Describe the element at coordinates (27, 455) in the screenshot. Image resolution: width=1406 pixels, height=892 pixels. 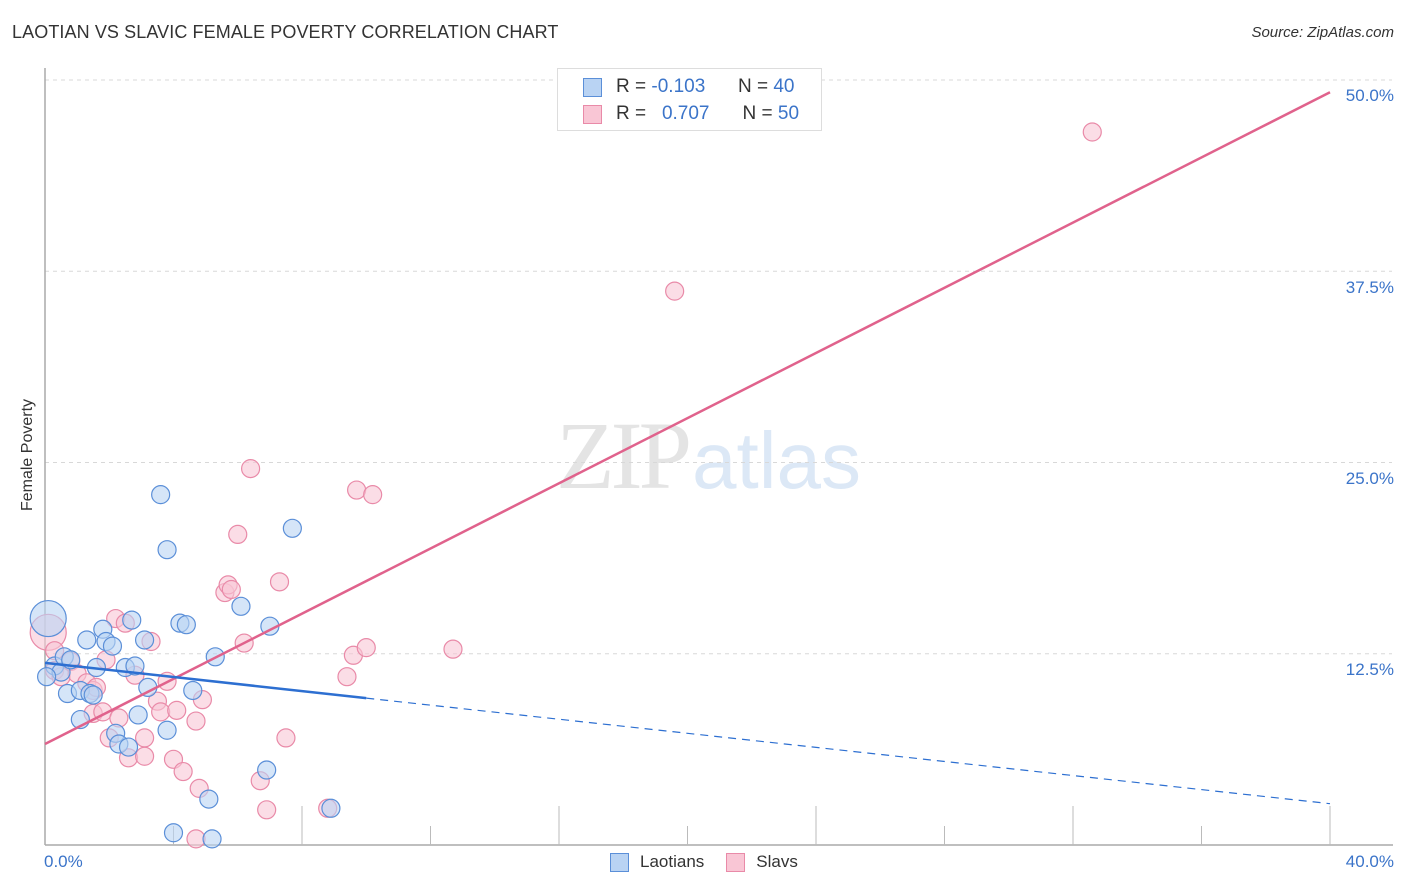
I see `y-axis-label: Female Poverty` at that location.